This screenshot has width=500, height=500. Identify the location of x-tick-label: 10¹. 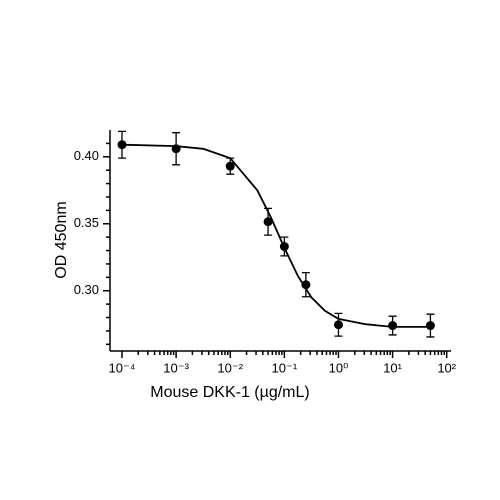
(392, 367).